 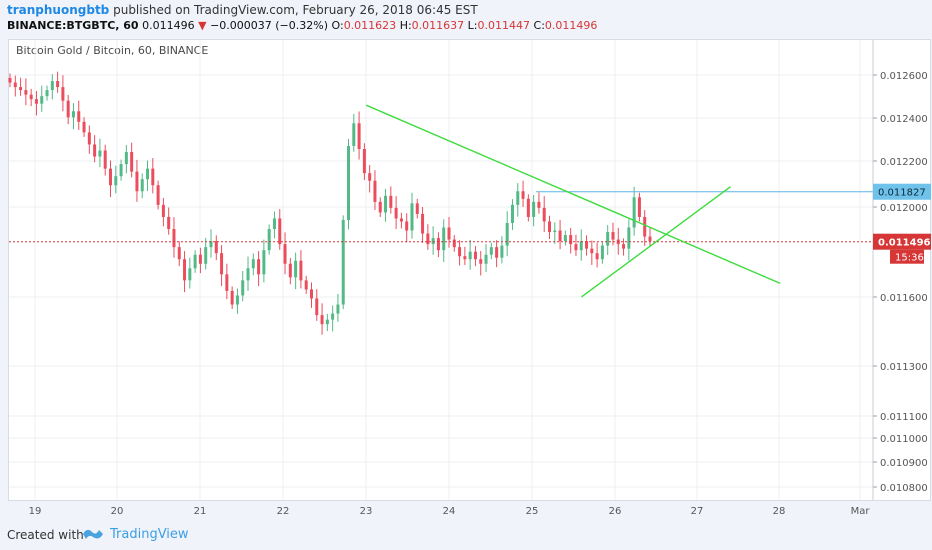 What do you see at coordinates (200, 511) in the screenshot?
I see `x-tick-label: 21` at bounding box center [200, 511].